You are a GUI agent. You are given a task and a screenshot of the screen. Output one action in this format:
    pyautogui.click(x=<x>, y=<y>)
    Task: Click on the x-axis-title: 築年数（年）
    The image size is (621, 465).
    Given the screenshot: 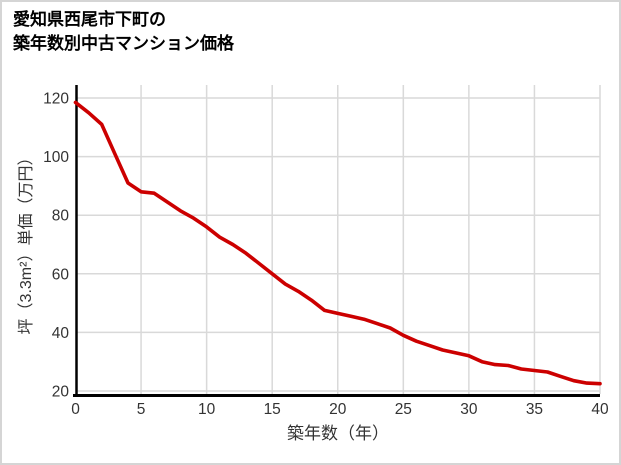 What is the action you would take?
    pyautogui.click(x=338, y=433)
    